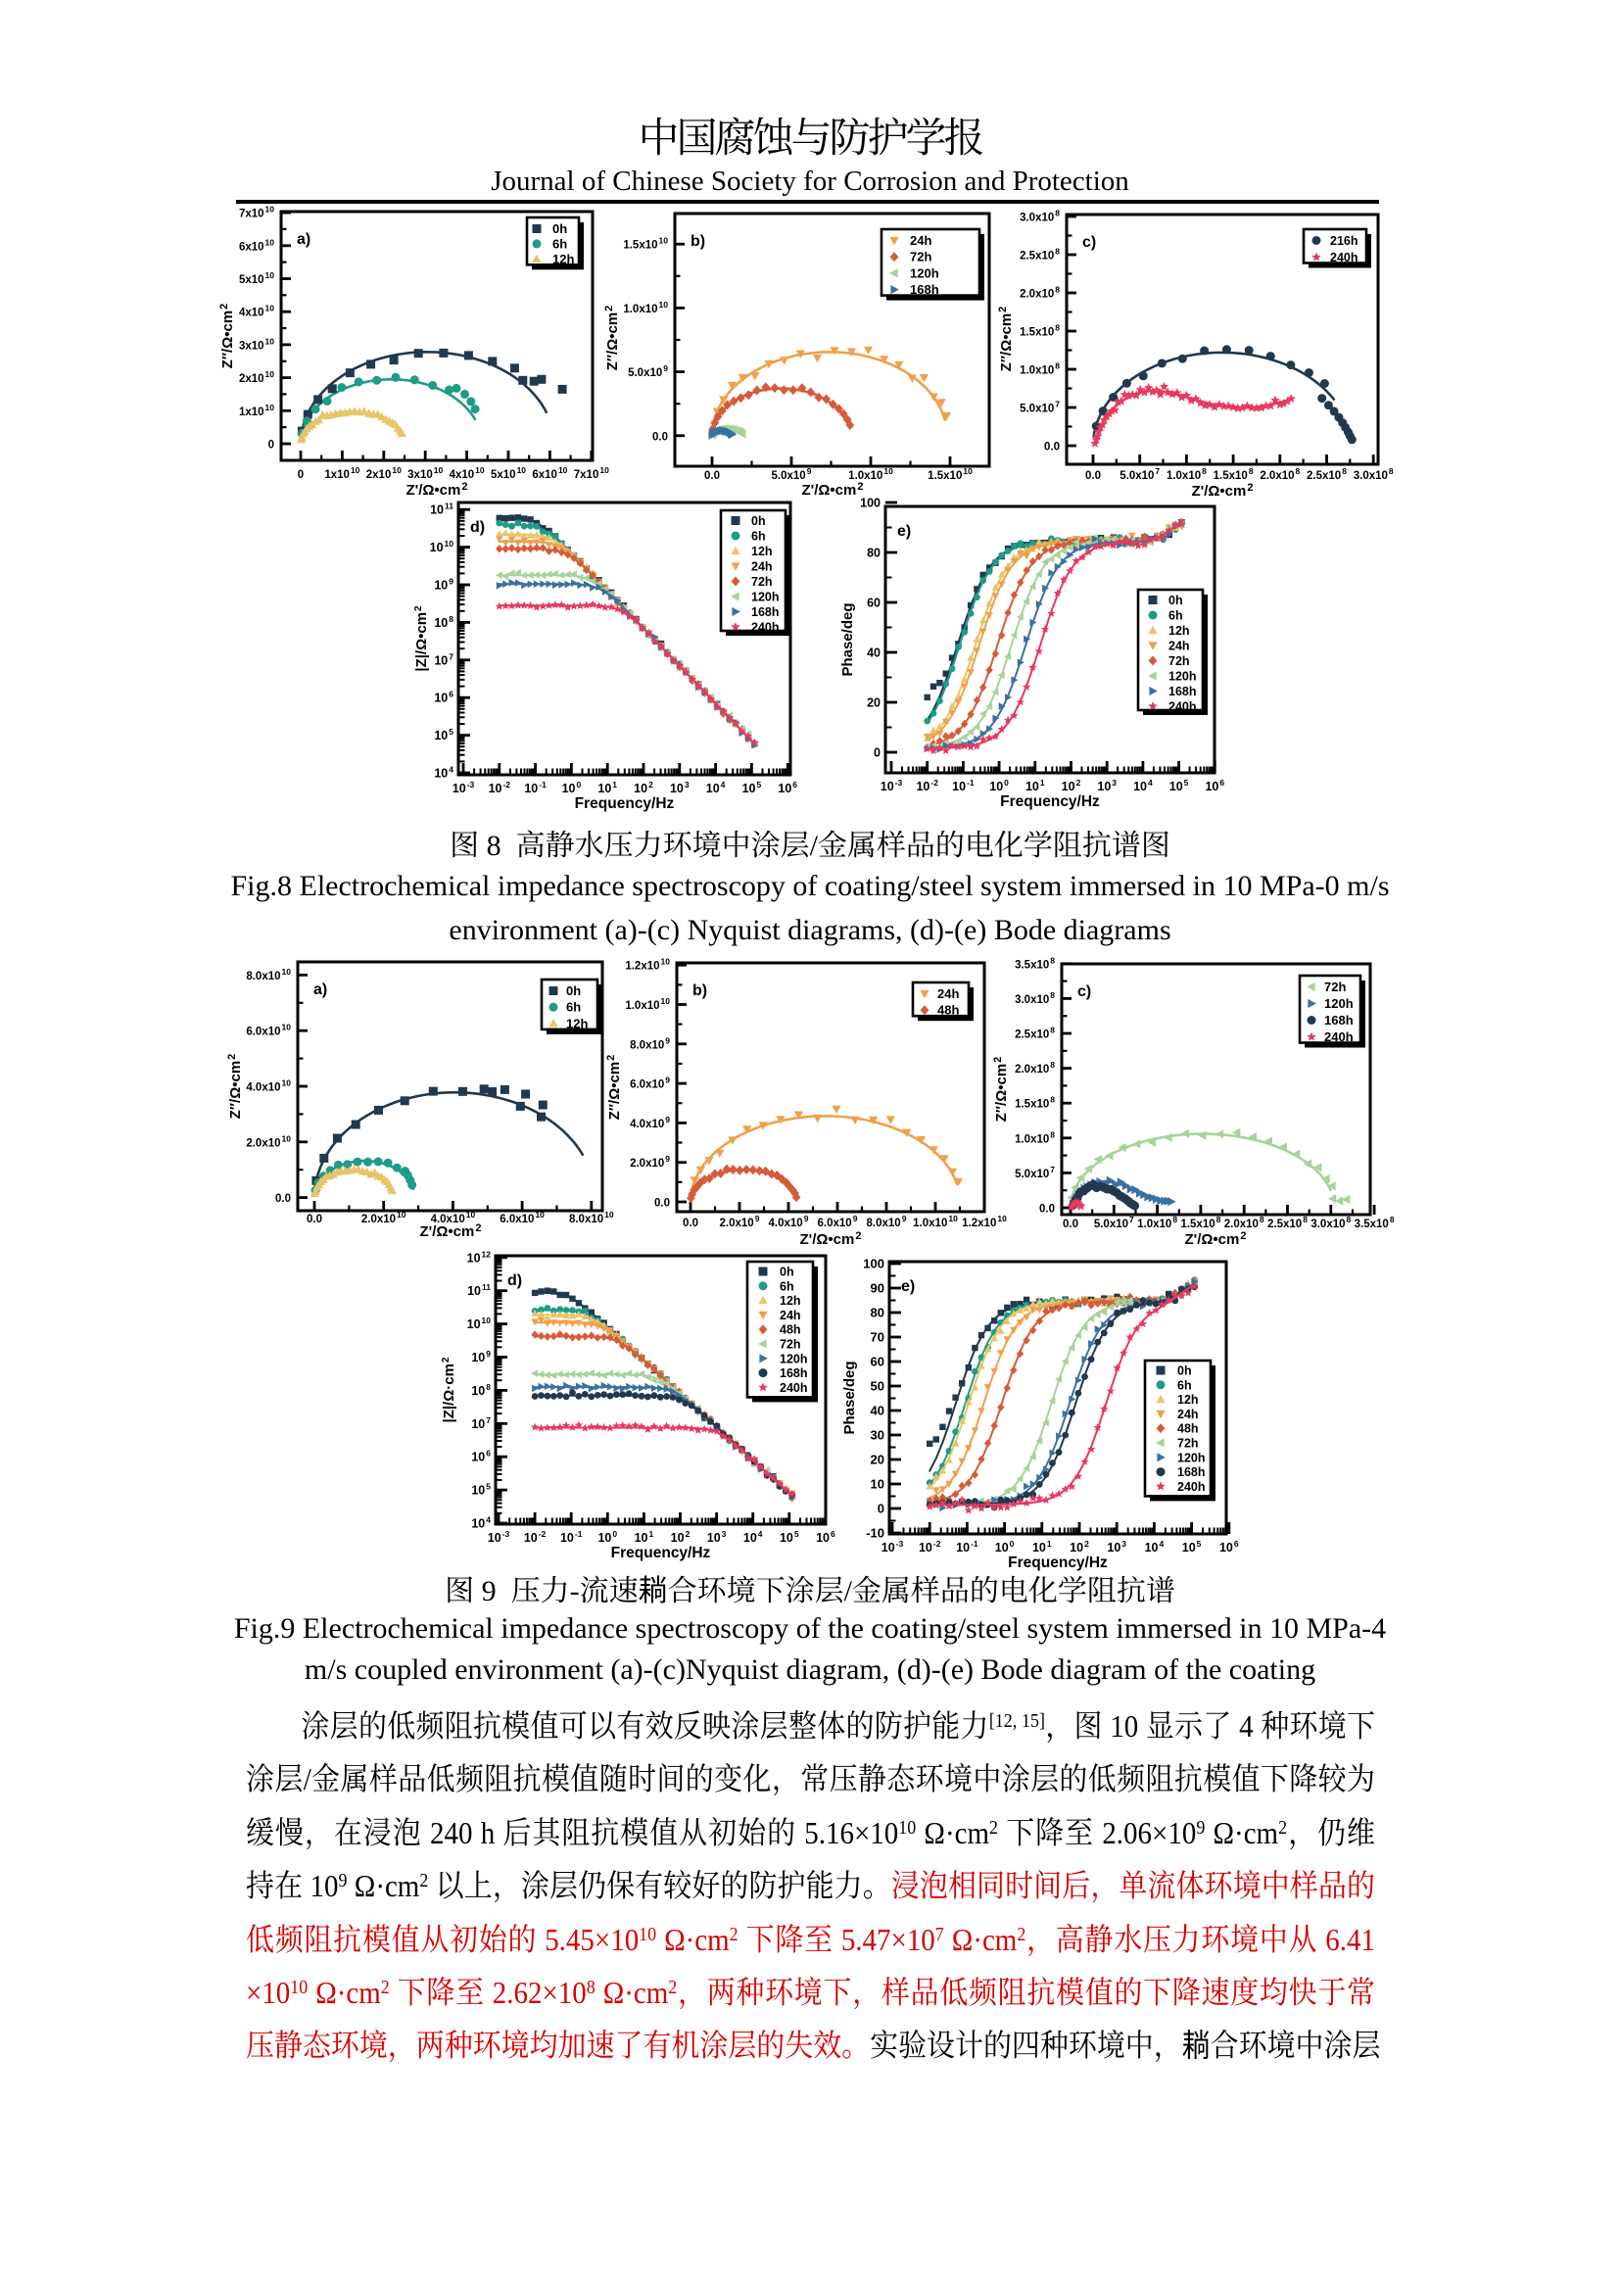 This screenshot has height=2296, width=1620. I want to click on svg-text: 0, so click(877, 753).